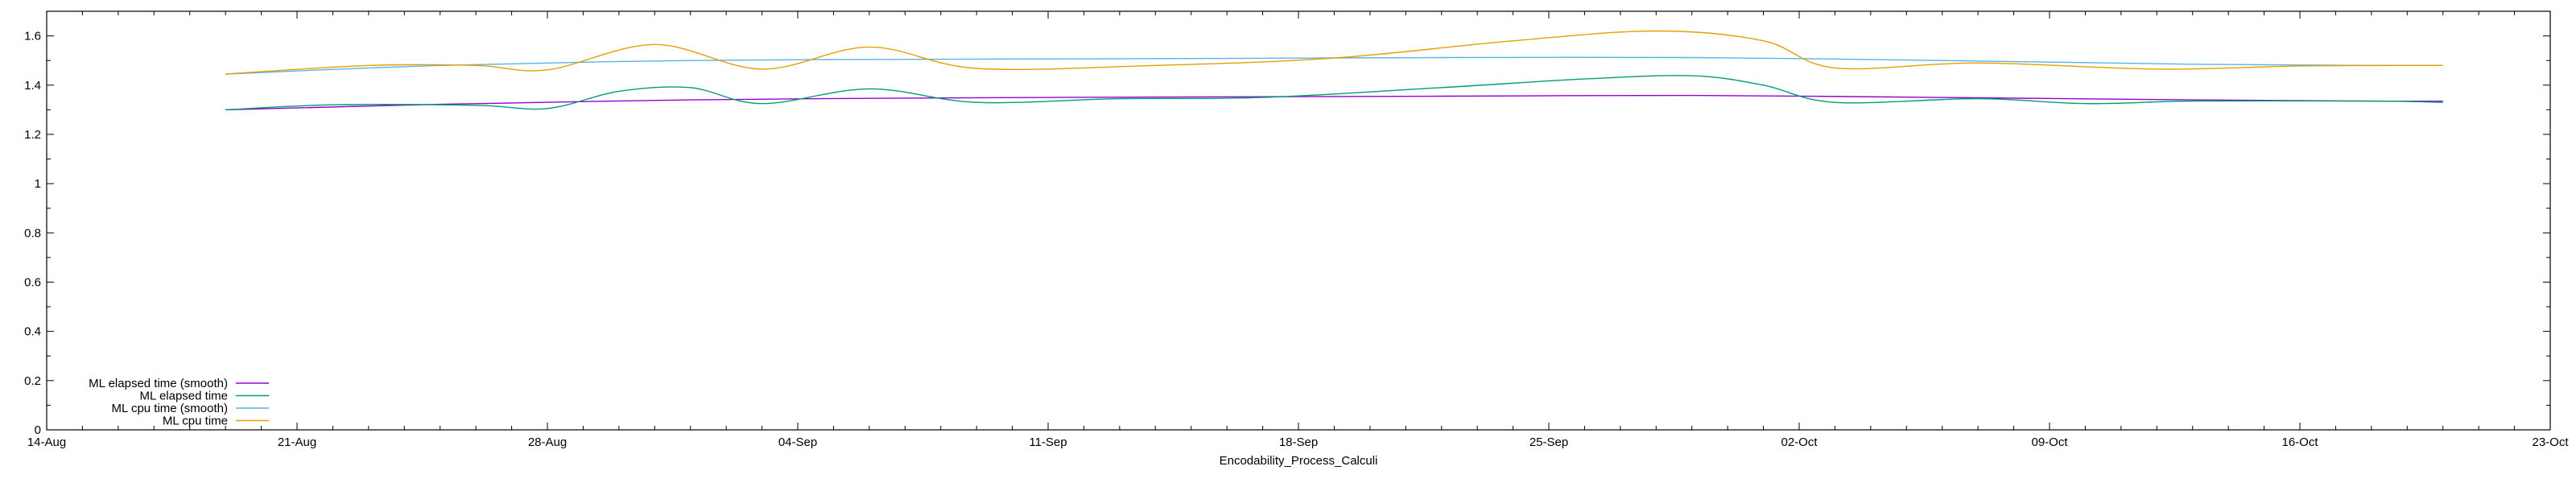 Image resolution: width=2576 pixels, height=487 pixels. Describe the element at coordinates (32, 381) in the screenshot. I see `y-tick-label: 0.2` at that location.